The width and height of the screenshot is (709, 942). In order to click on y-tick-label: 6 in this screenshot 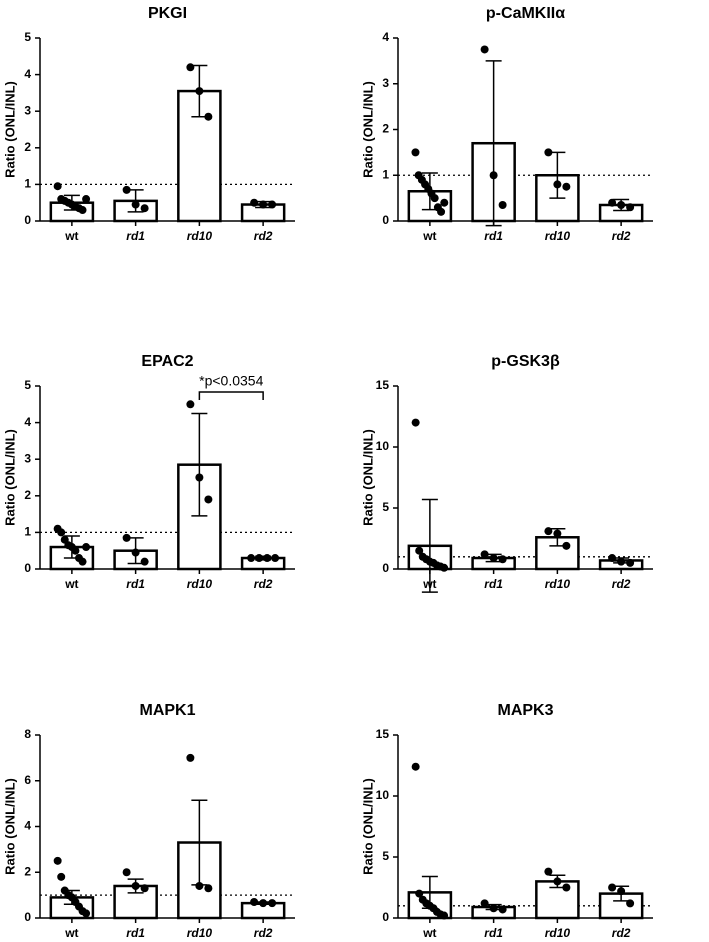, I will do `click(27, 780)`.